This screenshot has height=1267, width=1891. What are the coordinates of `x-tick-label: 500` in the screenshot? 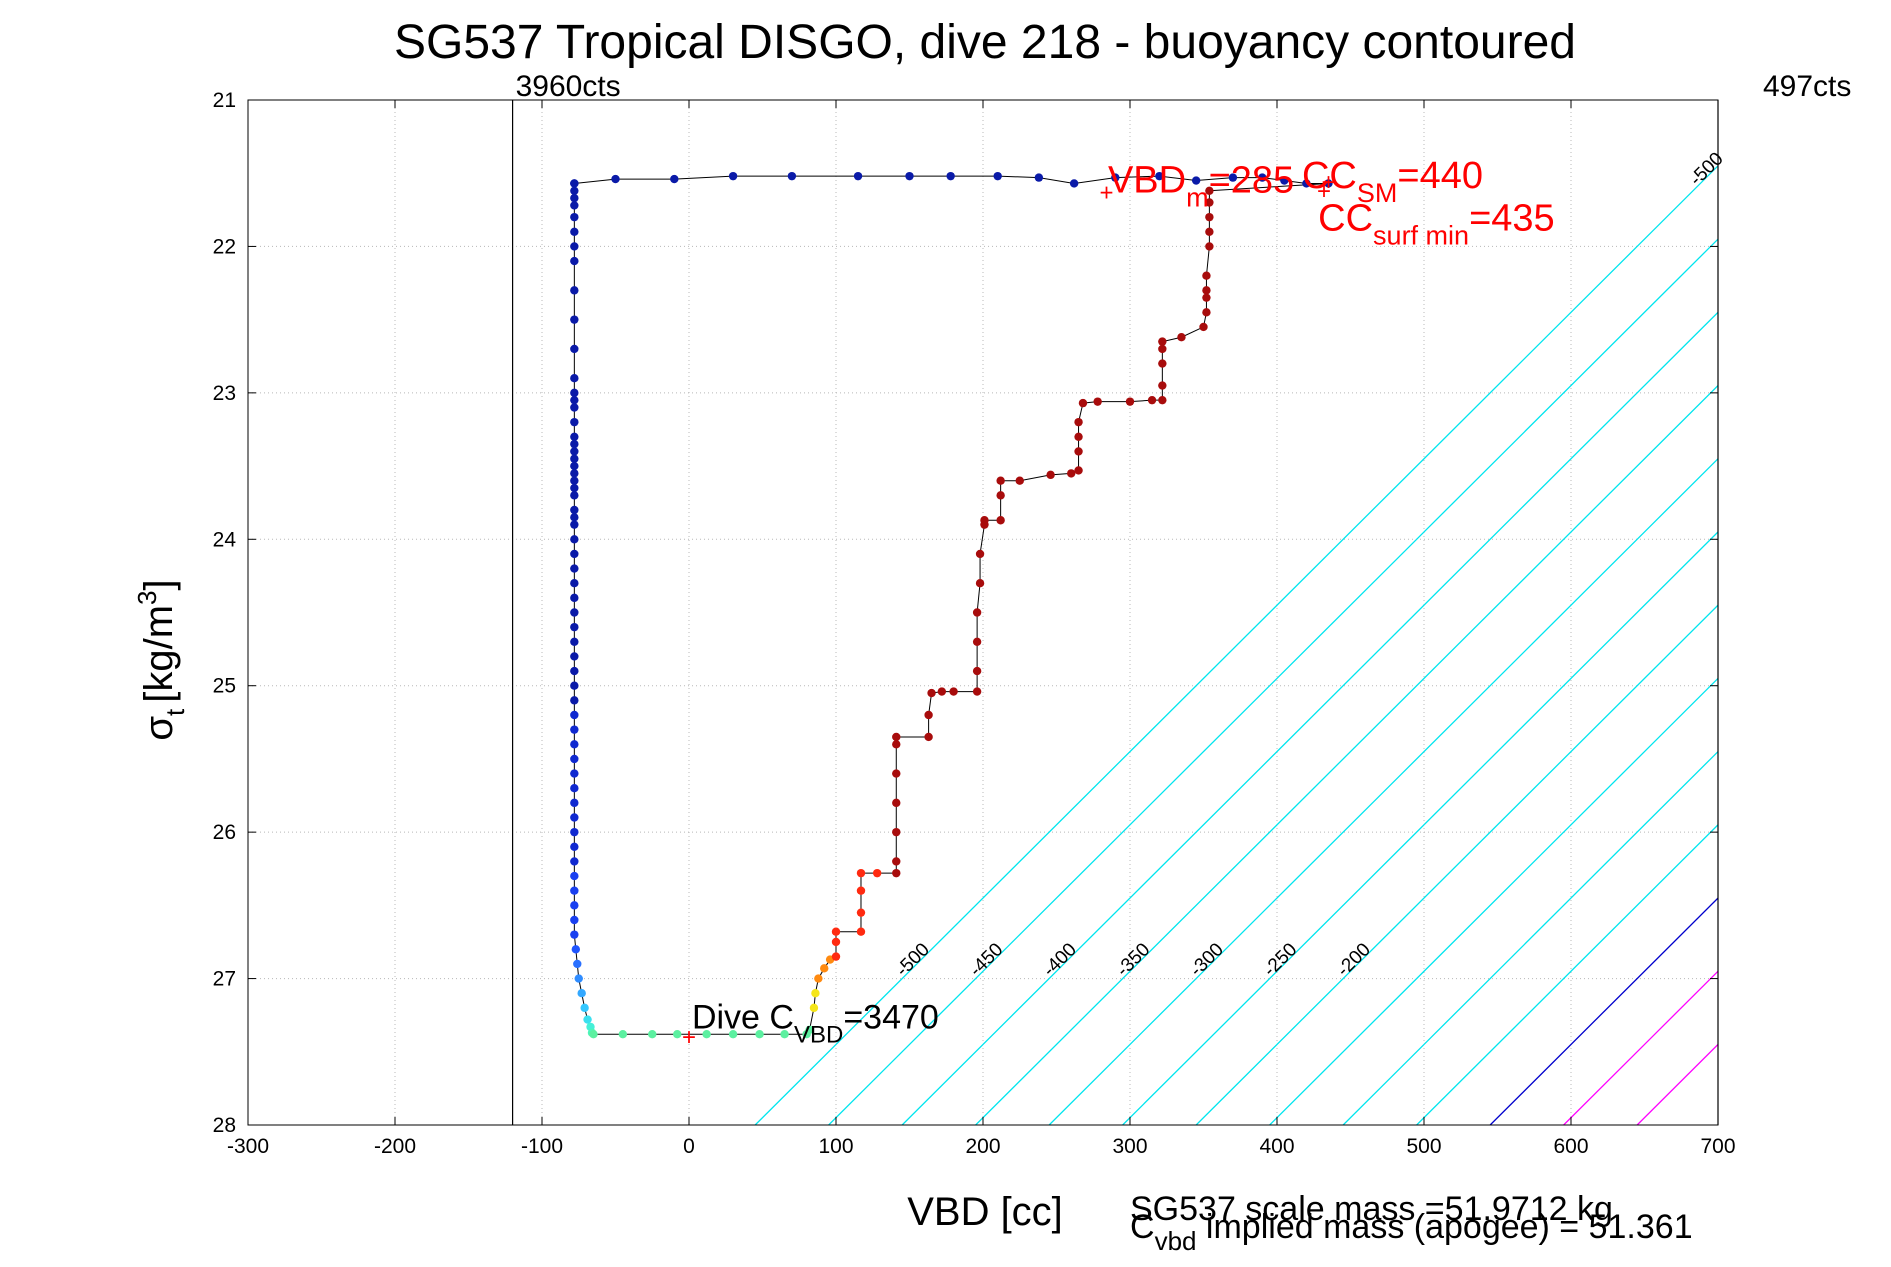 It's located at (1423, 1146).